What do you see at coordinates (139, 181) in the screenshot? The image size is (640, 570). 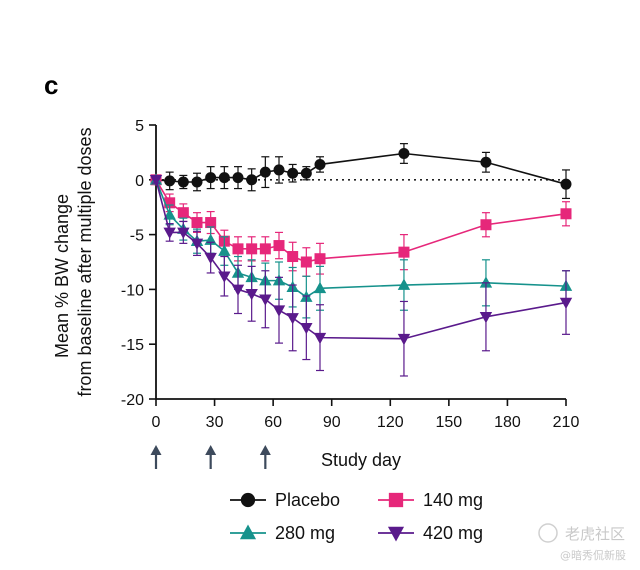 I see `y-tick-label: 0` at bounding box center [139, 181].